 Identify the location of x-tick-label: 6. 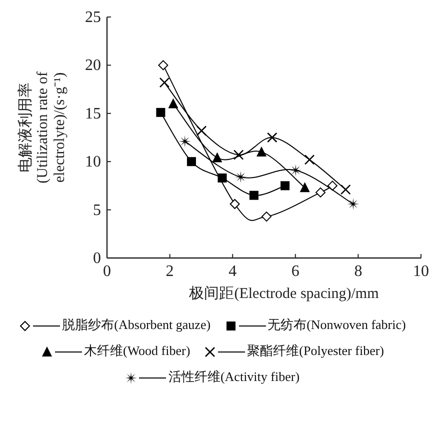
(295, 271).